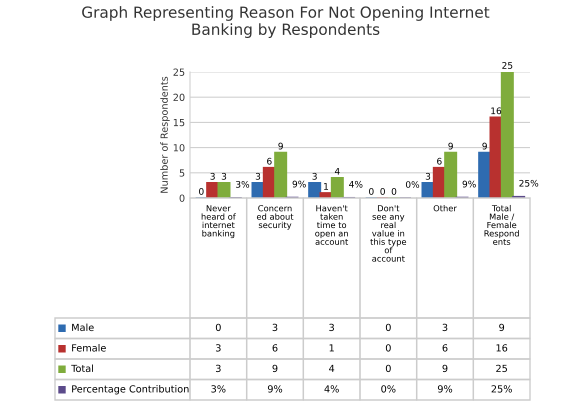 The width and height of the screenshot is (571, 407). I want to click on x-tick-label: Don't see any real value in this type of account, so click(388, 233).